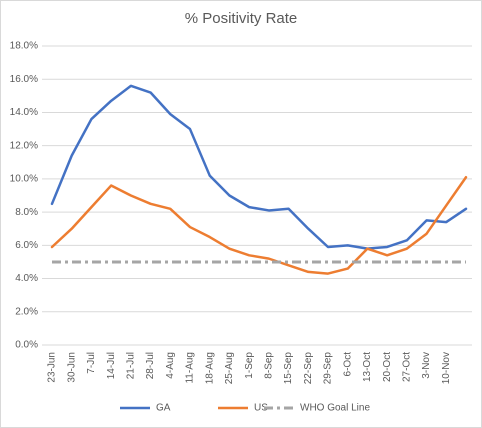 This screenshot has height=428, width=482. Describe the element at coordinates (111, 365) in the screenshot. I see `x-tick-label: 14-Jul` at that location.